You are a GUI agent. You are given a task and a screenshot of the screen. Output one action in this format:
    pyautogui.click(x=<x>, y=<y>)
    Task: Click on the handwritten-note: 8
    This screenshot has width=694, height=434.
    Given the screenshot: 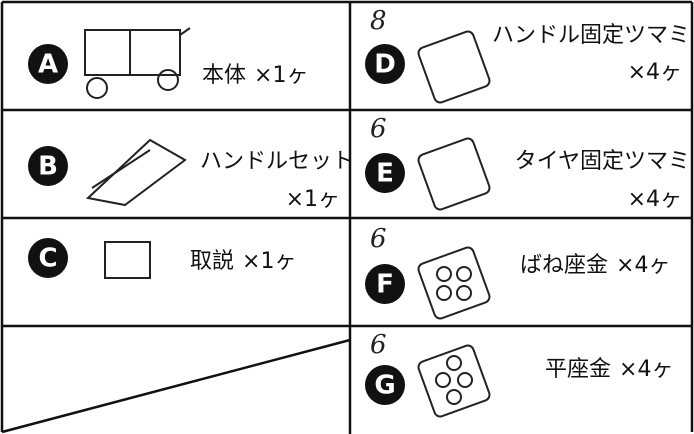 What is the action you would take?
    pyautogui.click(x=378, y=21)
    